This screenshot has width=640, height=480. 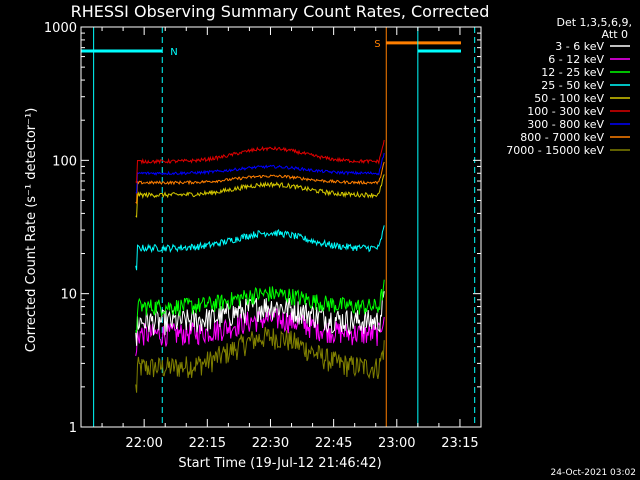 I want to click on legend-header-2: Att 0, so click(x=615, y=34).